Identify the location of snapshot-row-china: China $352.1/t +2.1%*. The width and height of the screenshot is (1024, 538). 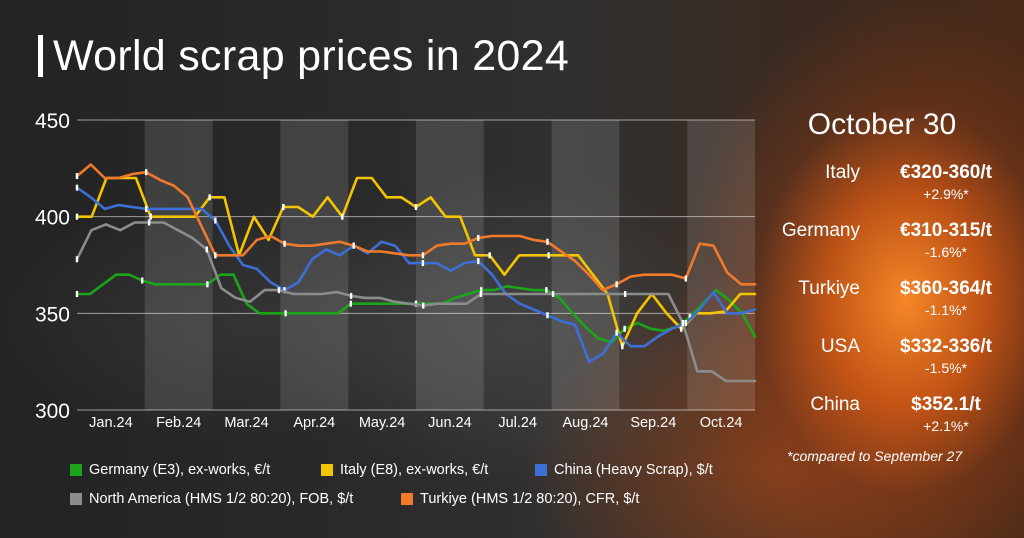
(886, 419).